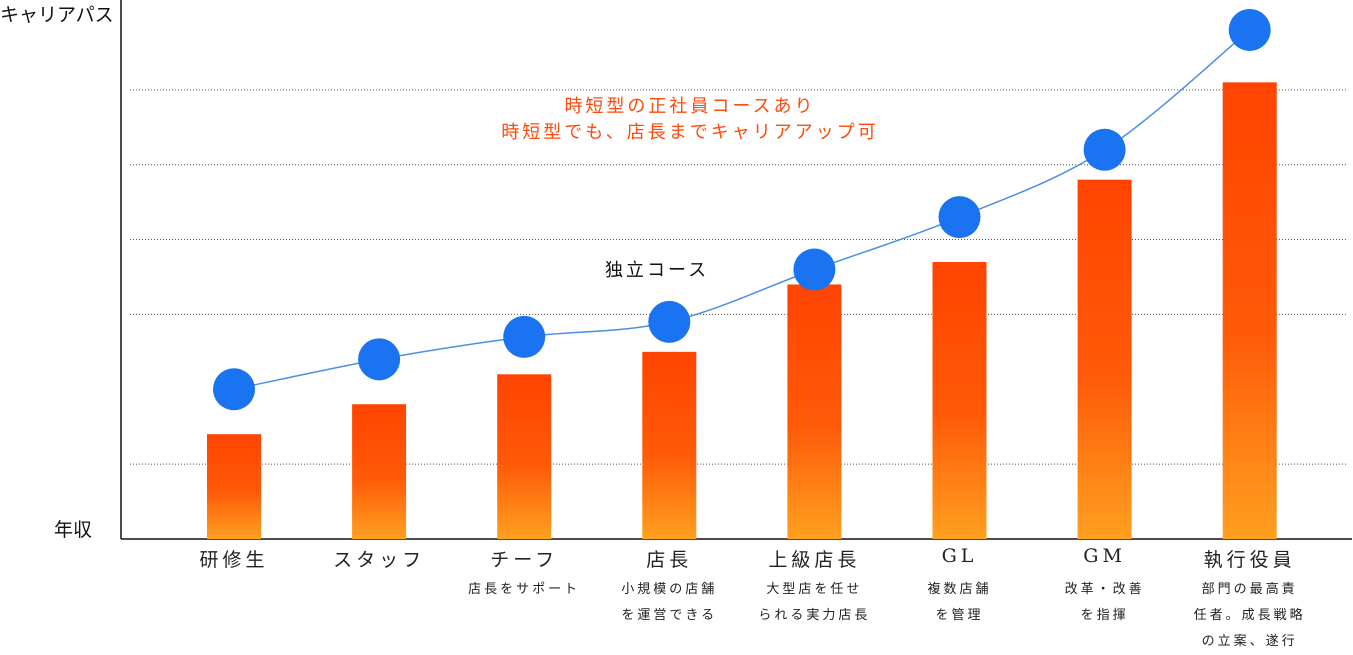 Image resolution: width=1353 pixels, height=655 pixels. I want to click on x-tick-label: 店長, so click(669, 560).